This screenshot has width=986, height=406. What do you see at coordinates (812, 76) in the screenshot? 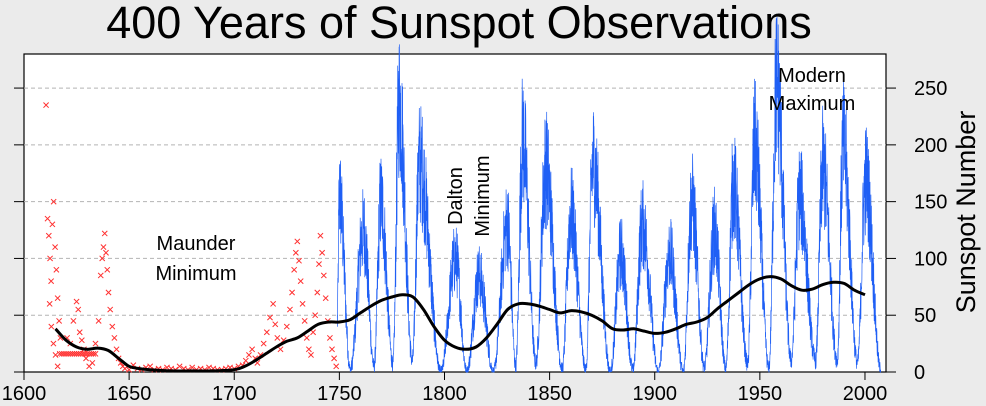
I see `annotation-modern-line1: Modern` at bounding box center [812, 76].